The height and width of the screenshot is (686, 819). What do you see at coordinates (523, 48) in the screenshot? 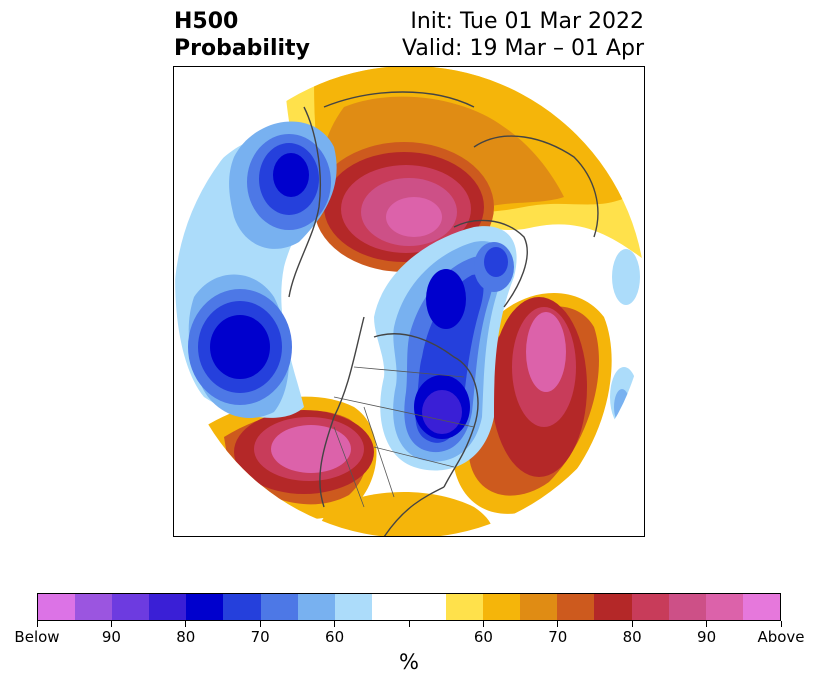
I see `valid-period: Valid: 19 Mar – 01 Apr` at bounding box center [523, 48].